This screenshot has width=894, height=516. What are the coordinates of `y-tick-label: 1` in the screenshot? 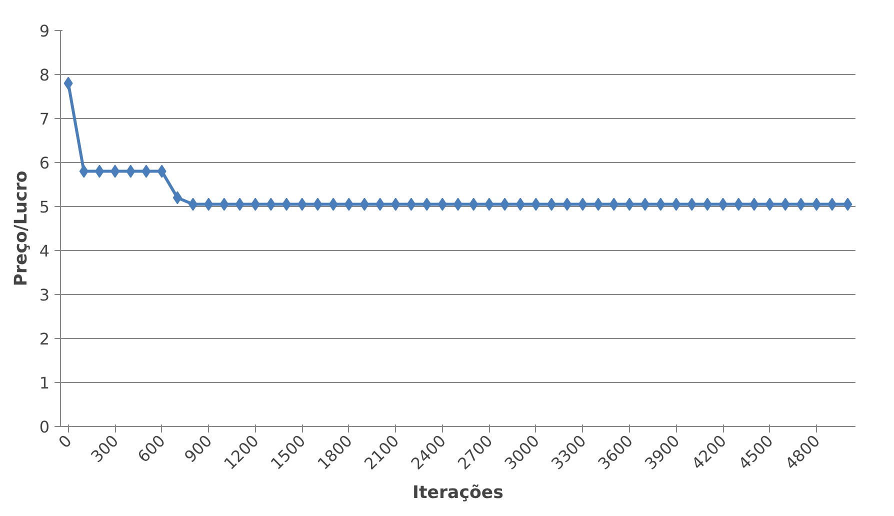 It's located at (44, 383).